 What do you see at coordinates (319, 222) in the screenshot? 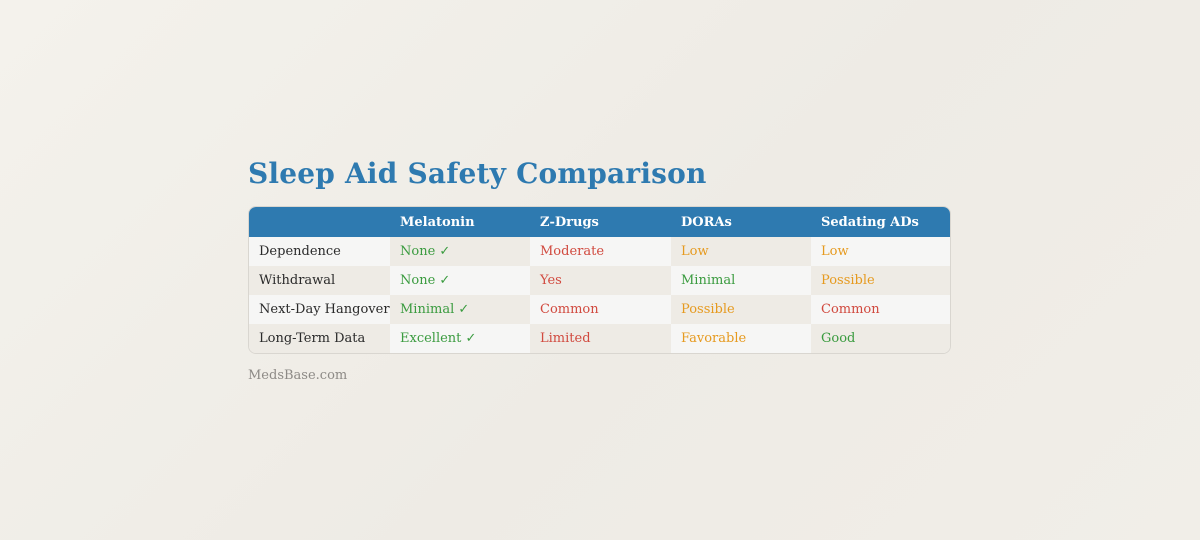
I see `header-cell-empty` at bounding box center [319, 222].